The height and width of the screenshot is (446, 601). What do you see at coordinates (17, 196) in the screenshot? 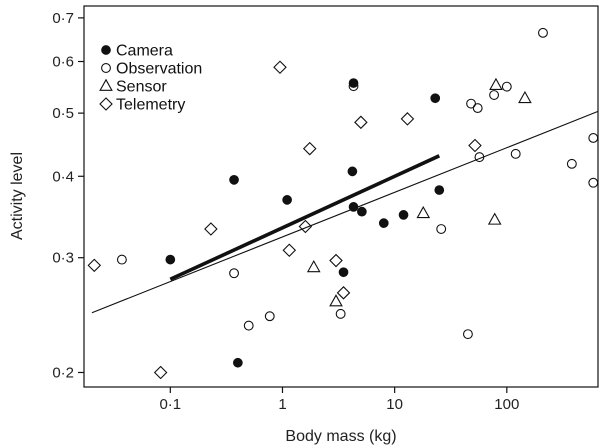
I see `y-axis-title: Activity level` at bounding box center [17, 196].